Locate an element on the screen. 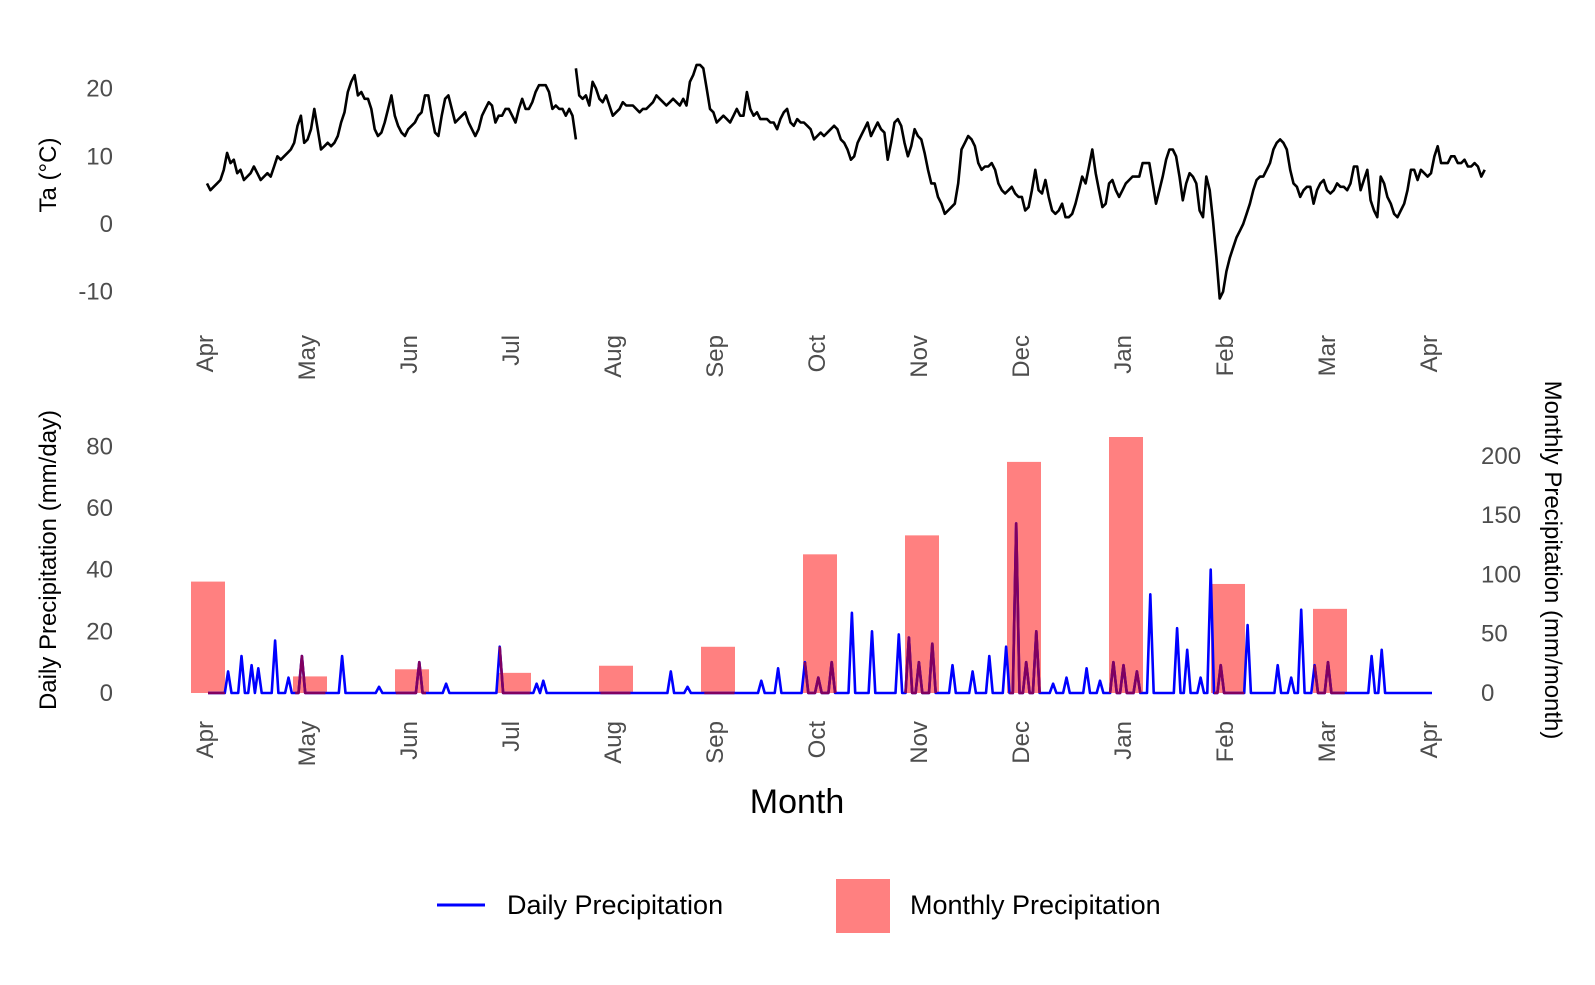 This screenshot has height=985, width=1595. temp-x-tick-9: Jan is located at coordinates (1123, 354).